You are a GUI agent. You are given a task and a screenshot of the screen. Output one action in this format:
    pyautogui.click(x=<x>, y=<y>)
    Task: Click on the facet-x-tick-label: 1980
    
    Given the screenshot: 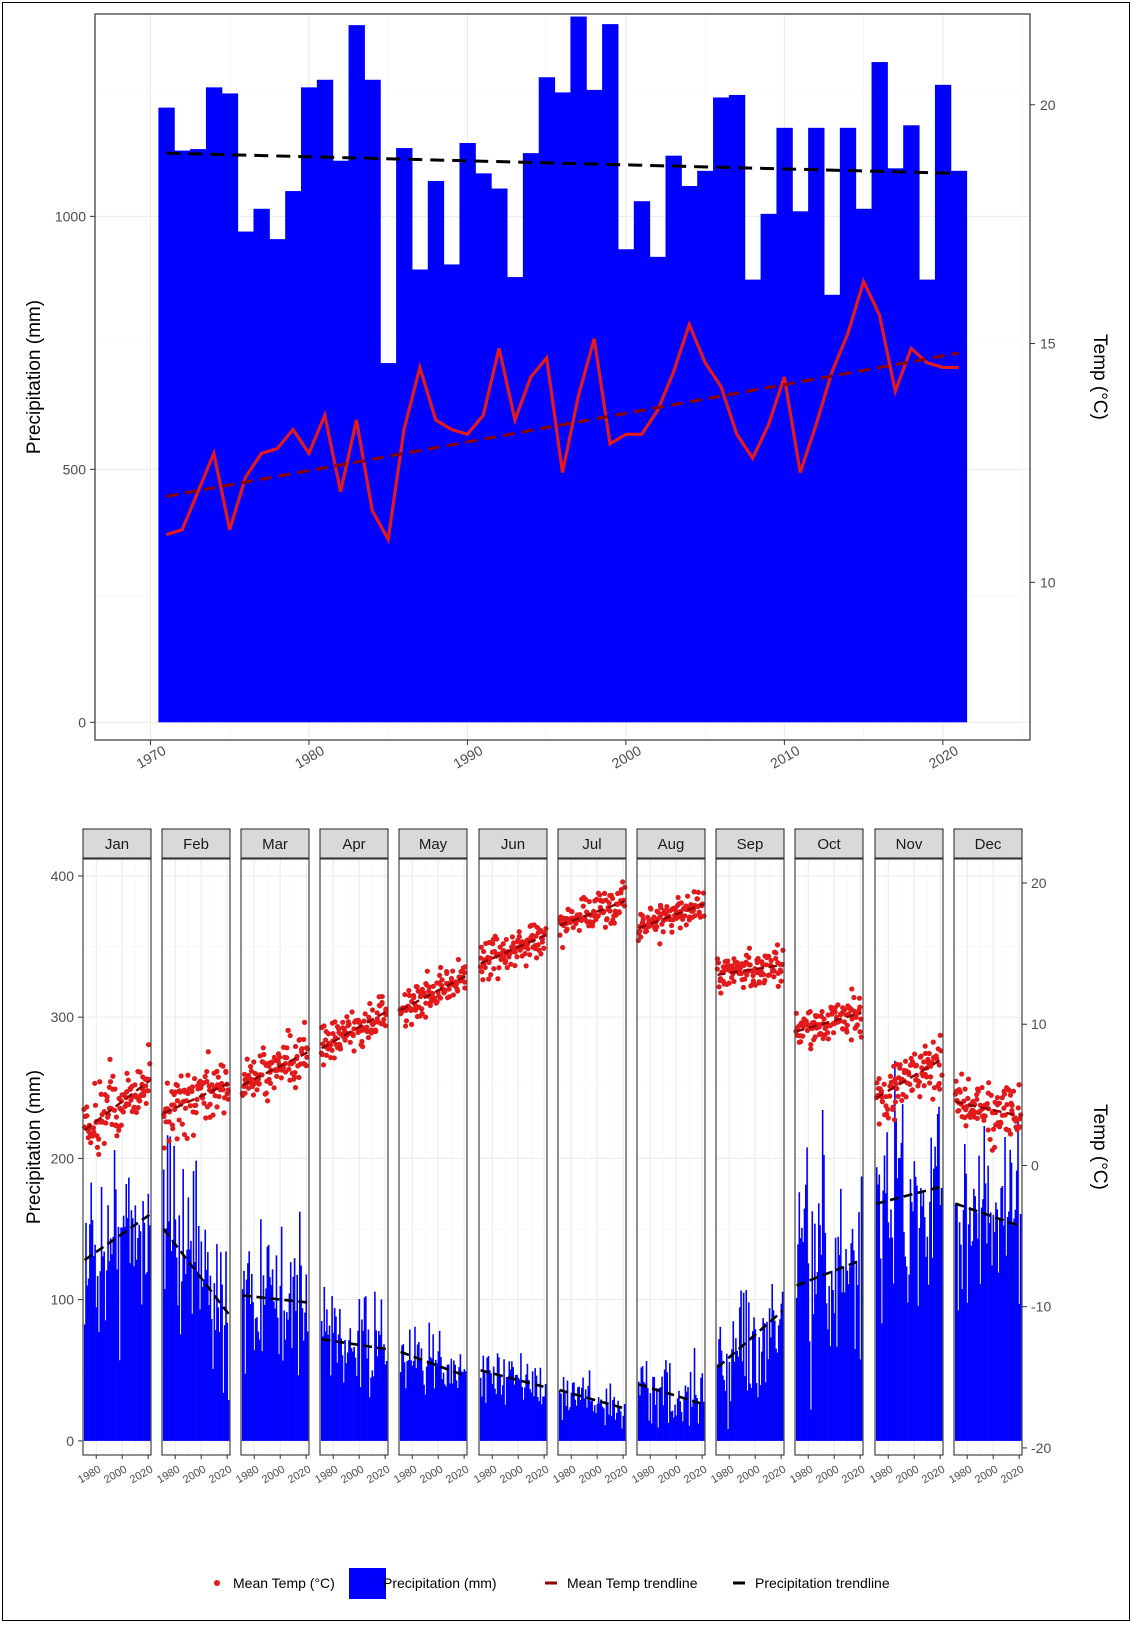 What is the action you would take?
    pyautogui.click(x=643, y=1475)
    